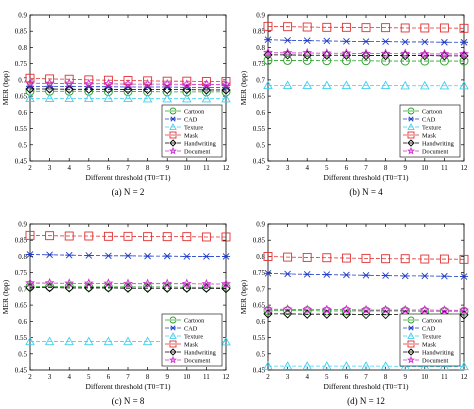  I want to click on y-axis-label: MER (bpp), so click(243, 87).